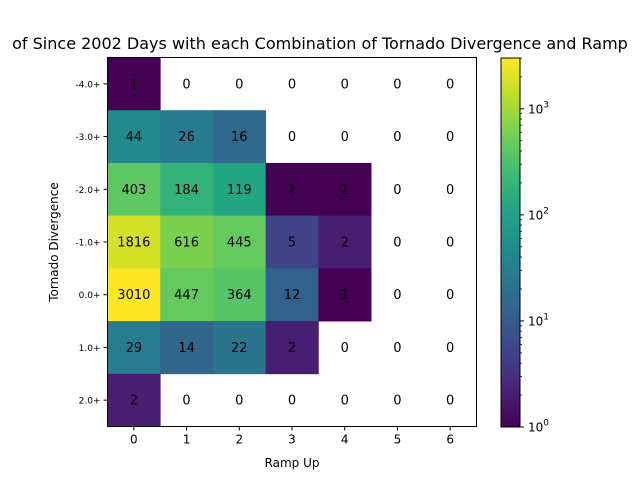  What do you see at coordinates (87, 85) in the screenshot?
I see `y-tick-label: -4.0+` at bounding box center [87, 85].